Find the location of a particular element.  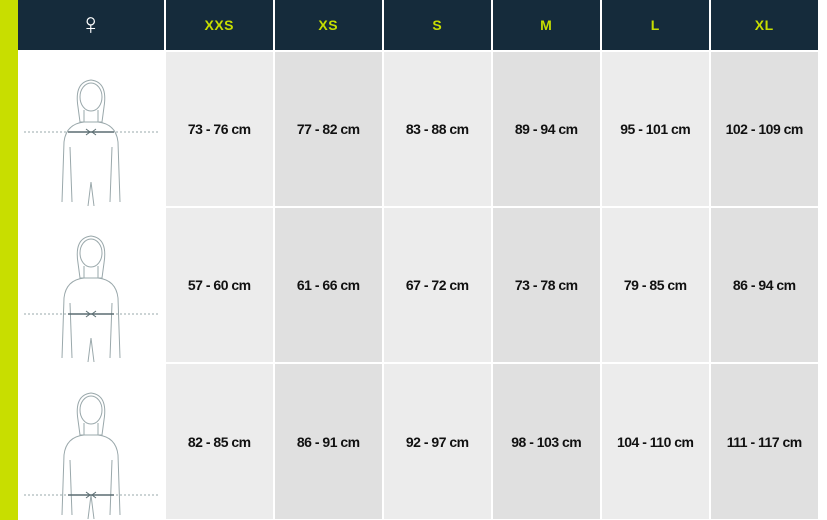

chest-measurement-figure is located at coordinates (91, 129).